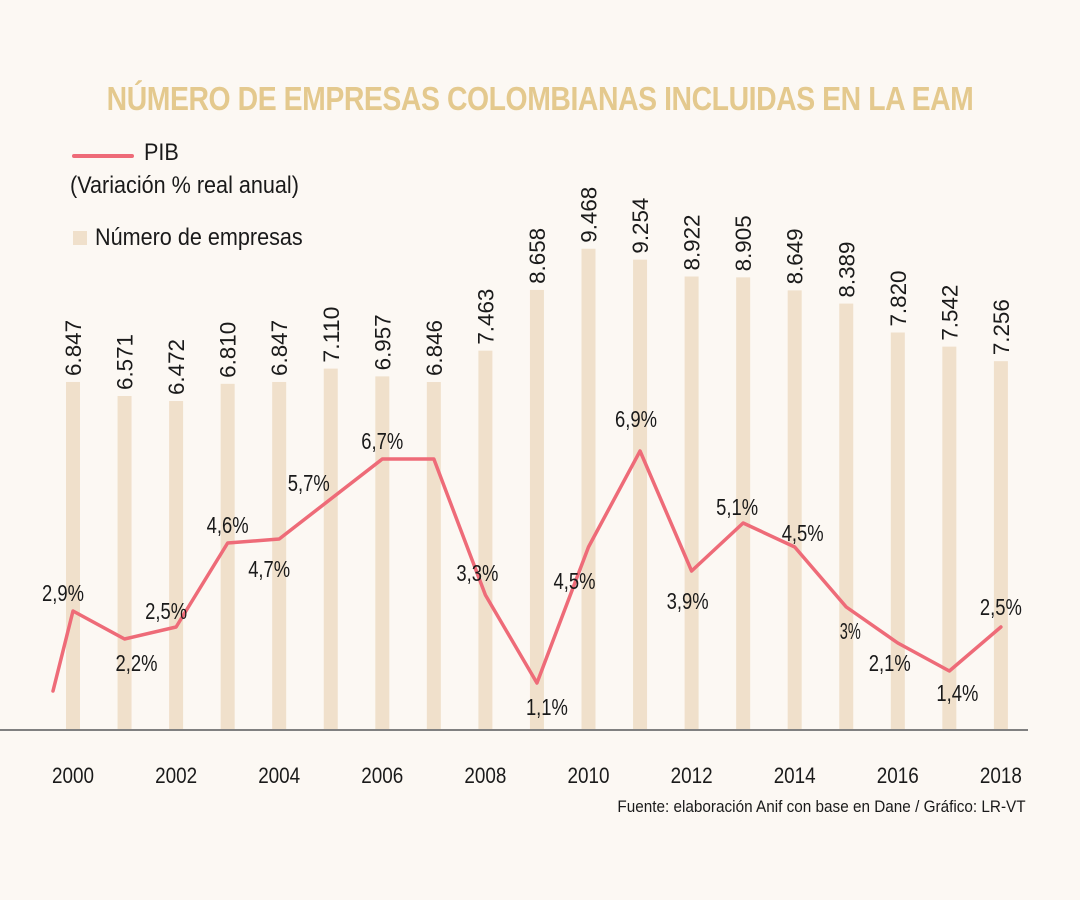 Image resolution: width=1080 pixels, height=900 pixels. Describe the element at coordinates (547, 707) in the screenshot. I see `pib-label-2009: 1,1%` at that location.